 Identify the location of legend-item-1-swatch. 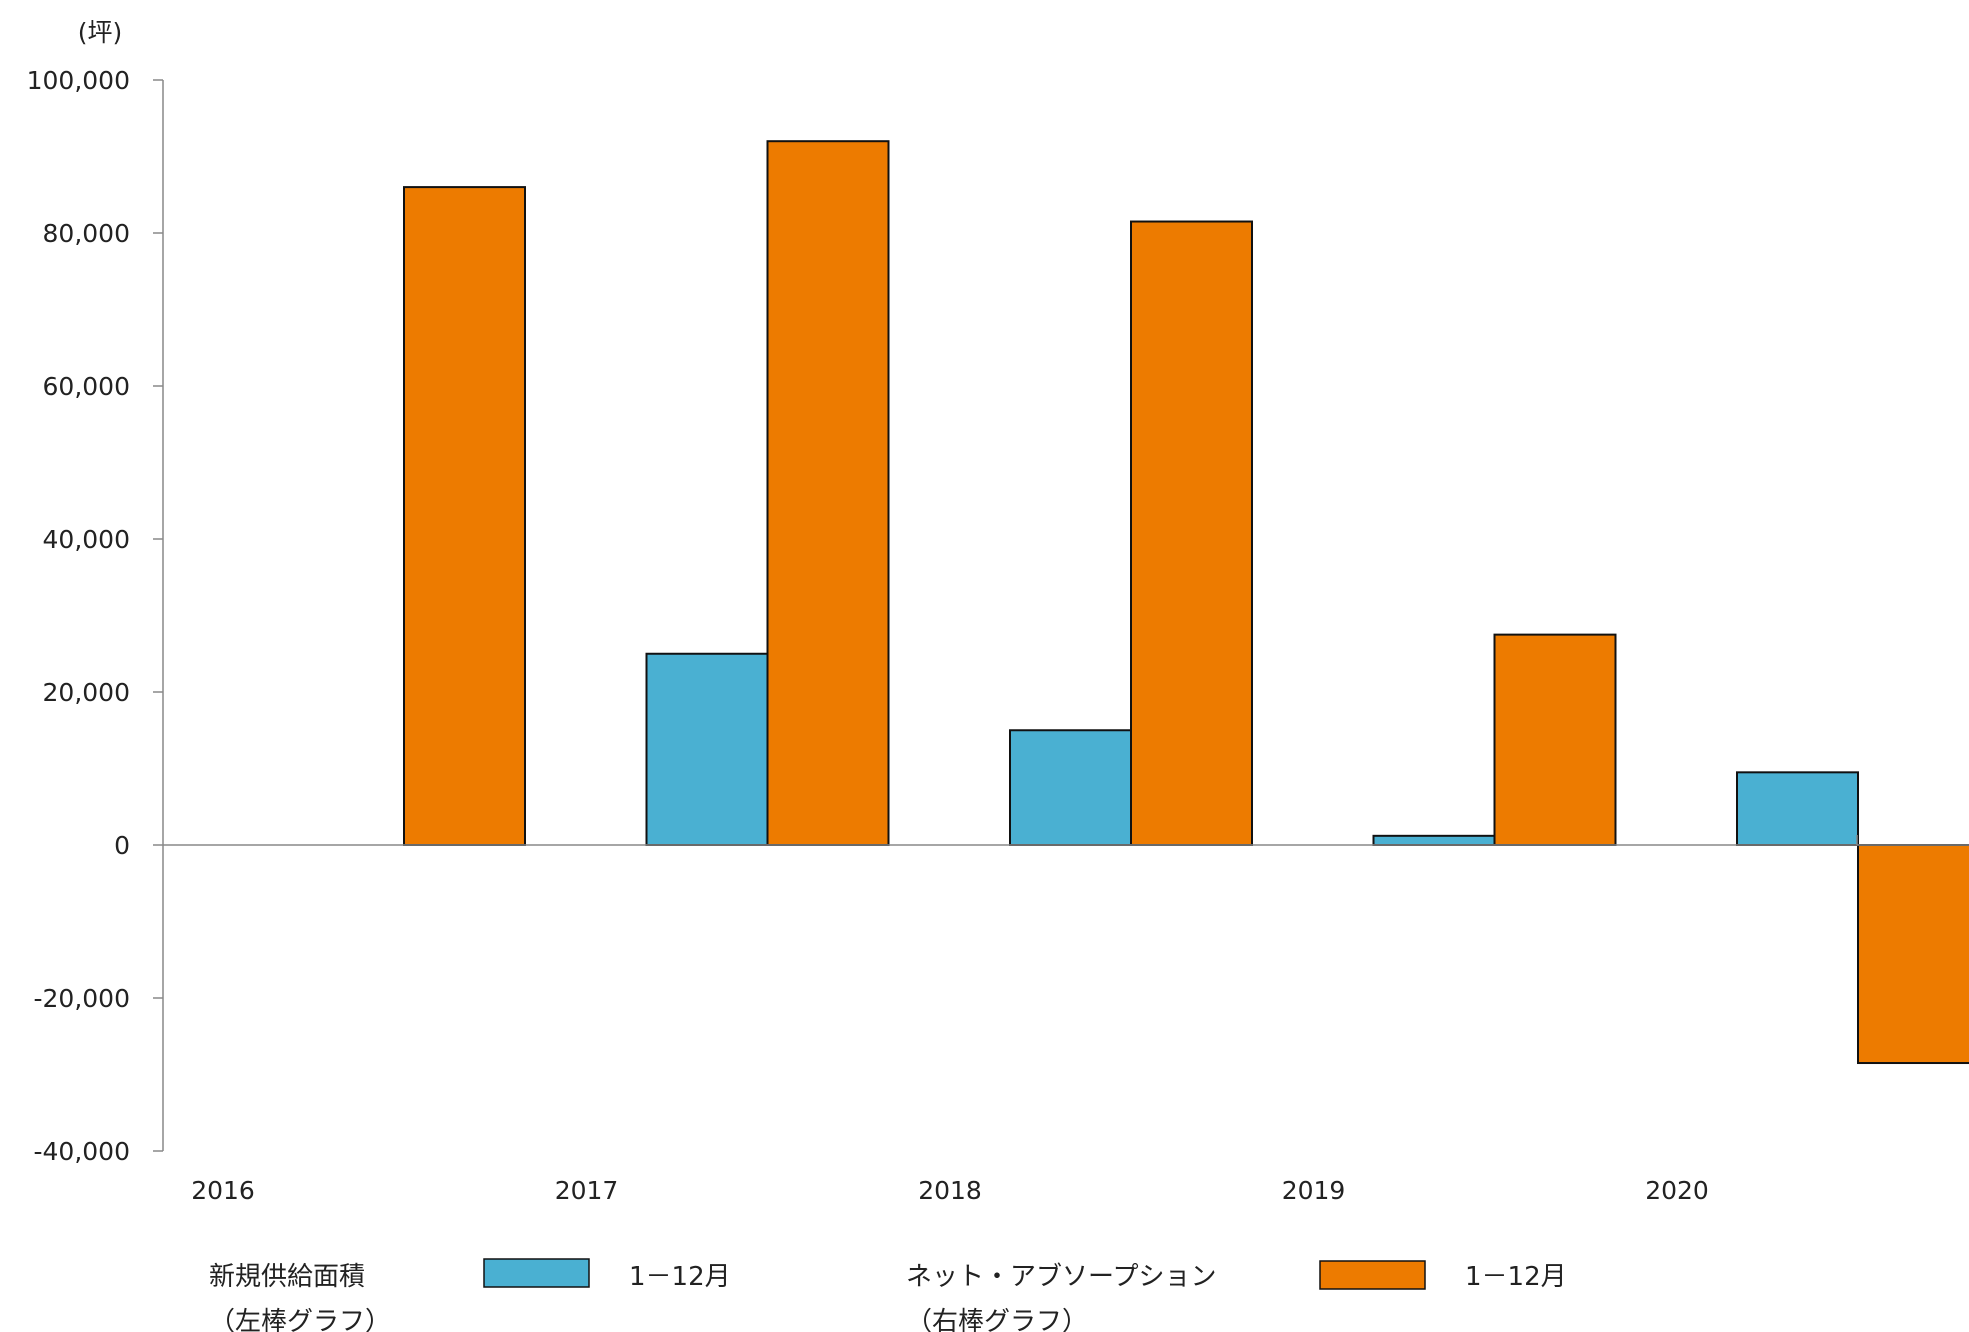
(536, 1273).